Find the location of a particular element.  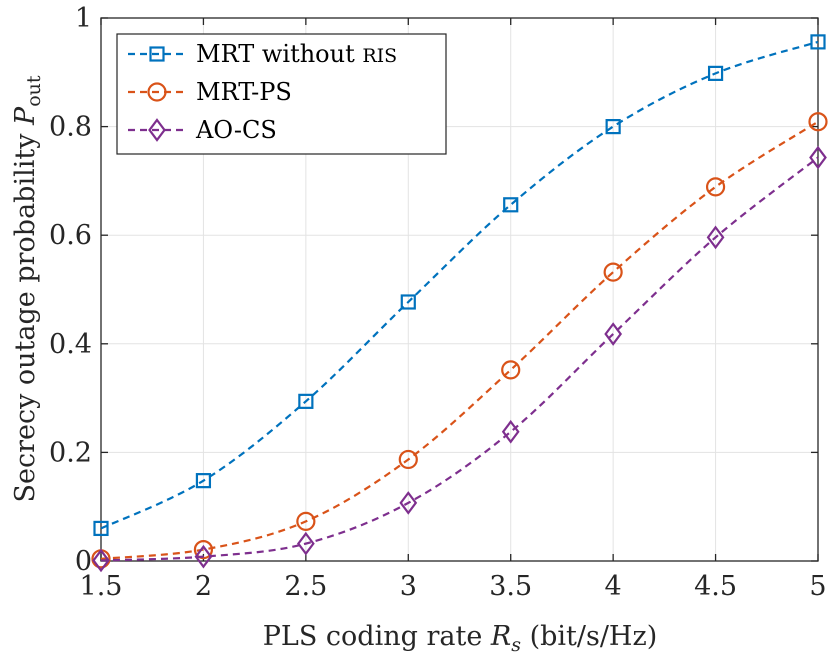

x-tick-label: 4.5 is located at coordinates (715, 586).